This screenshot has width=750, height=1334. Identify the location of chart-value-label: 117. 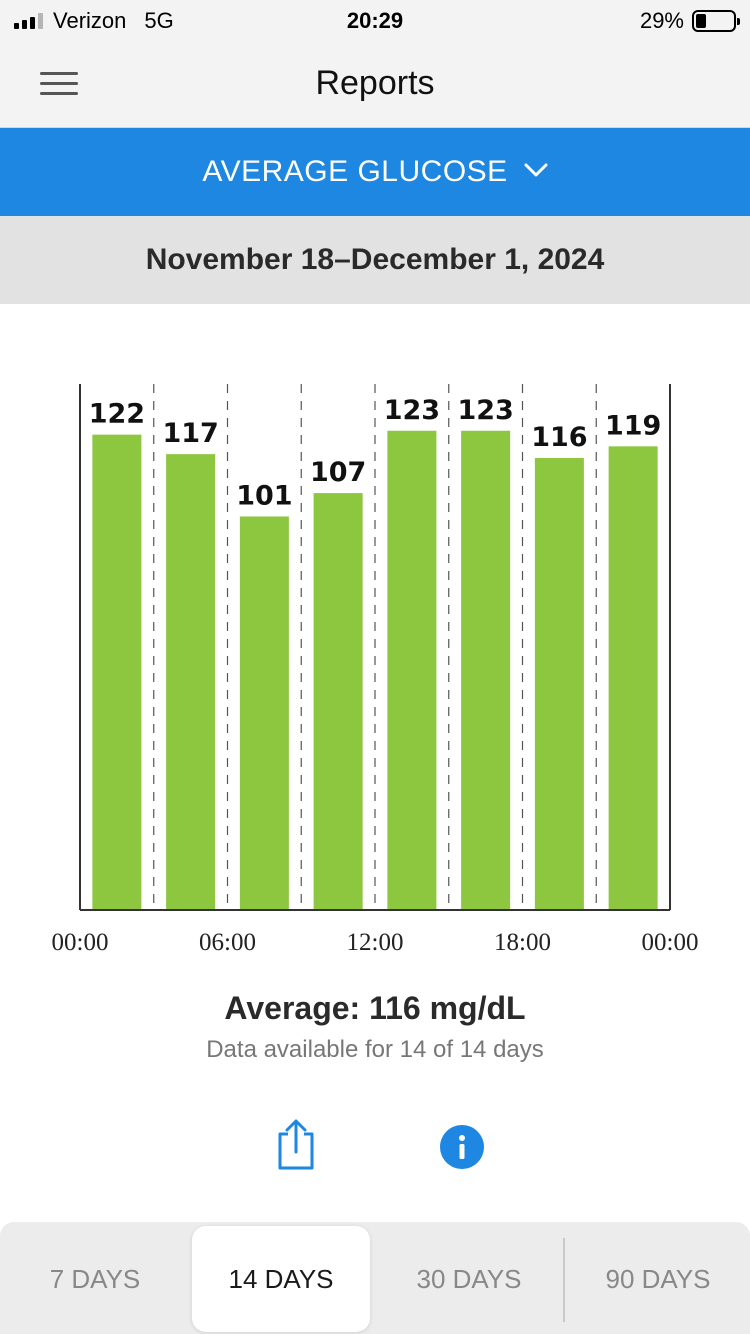
(190, 433).